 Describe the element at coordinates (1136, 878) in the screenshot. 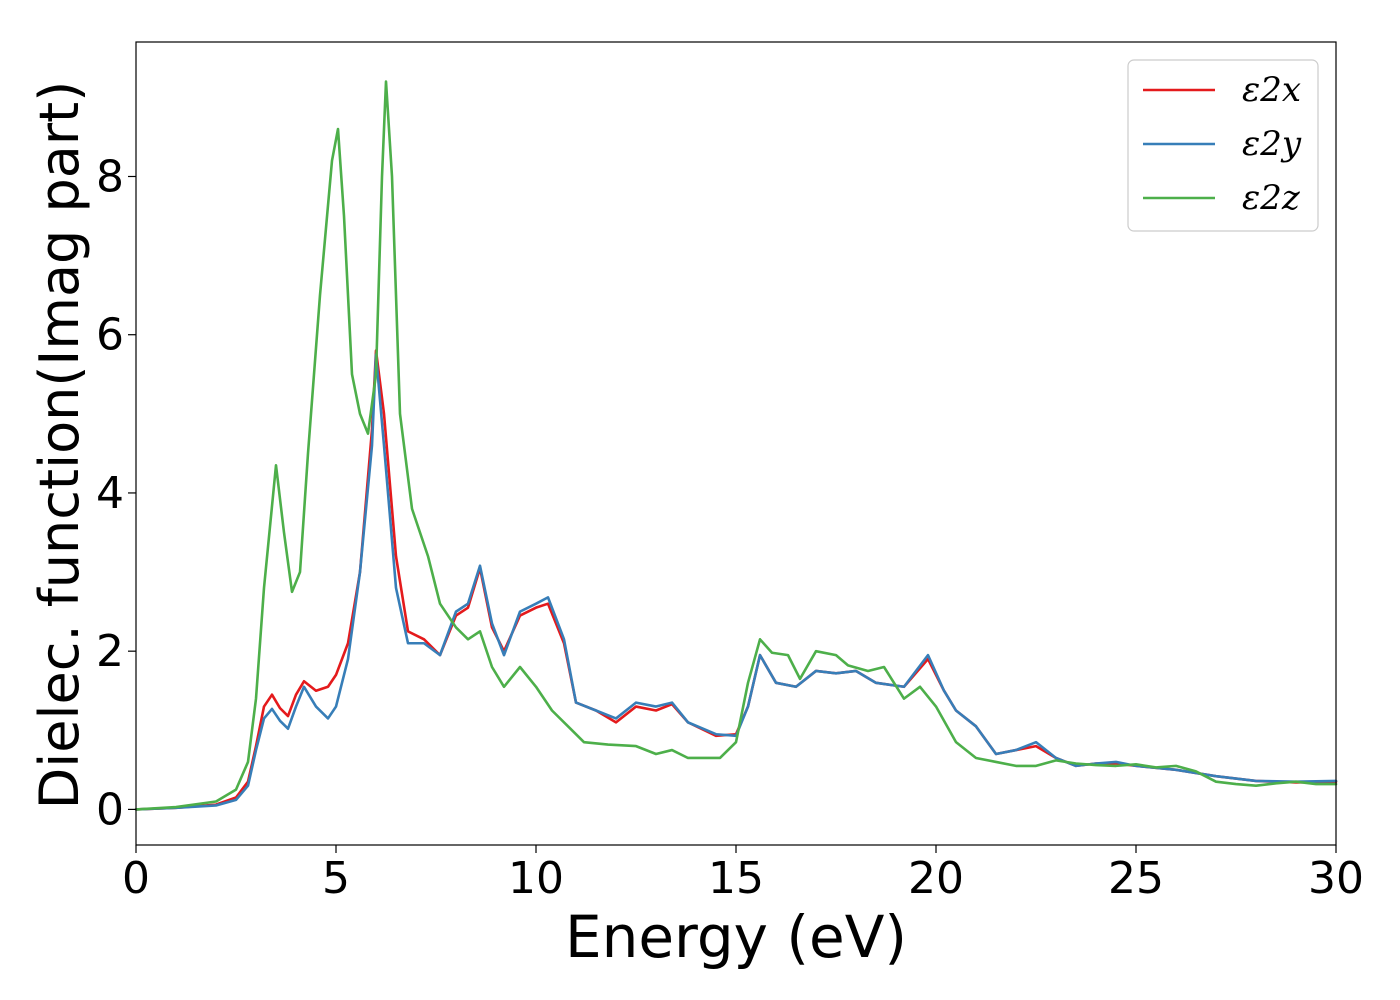

I see `x-tick-label: 25` at that location.